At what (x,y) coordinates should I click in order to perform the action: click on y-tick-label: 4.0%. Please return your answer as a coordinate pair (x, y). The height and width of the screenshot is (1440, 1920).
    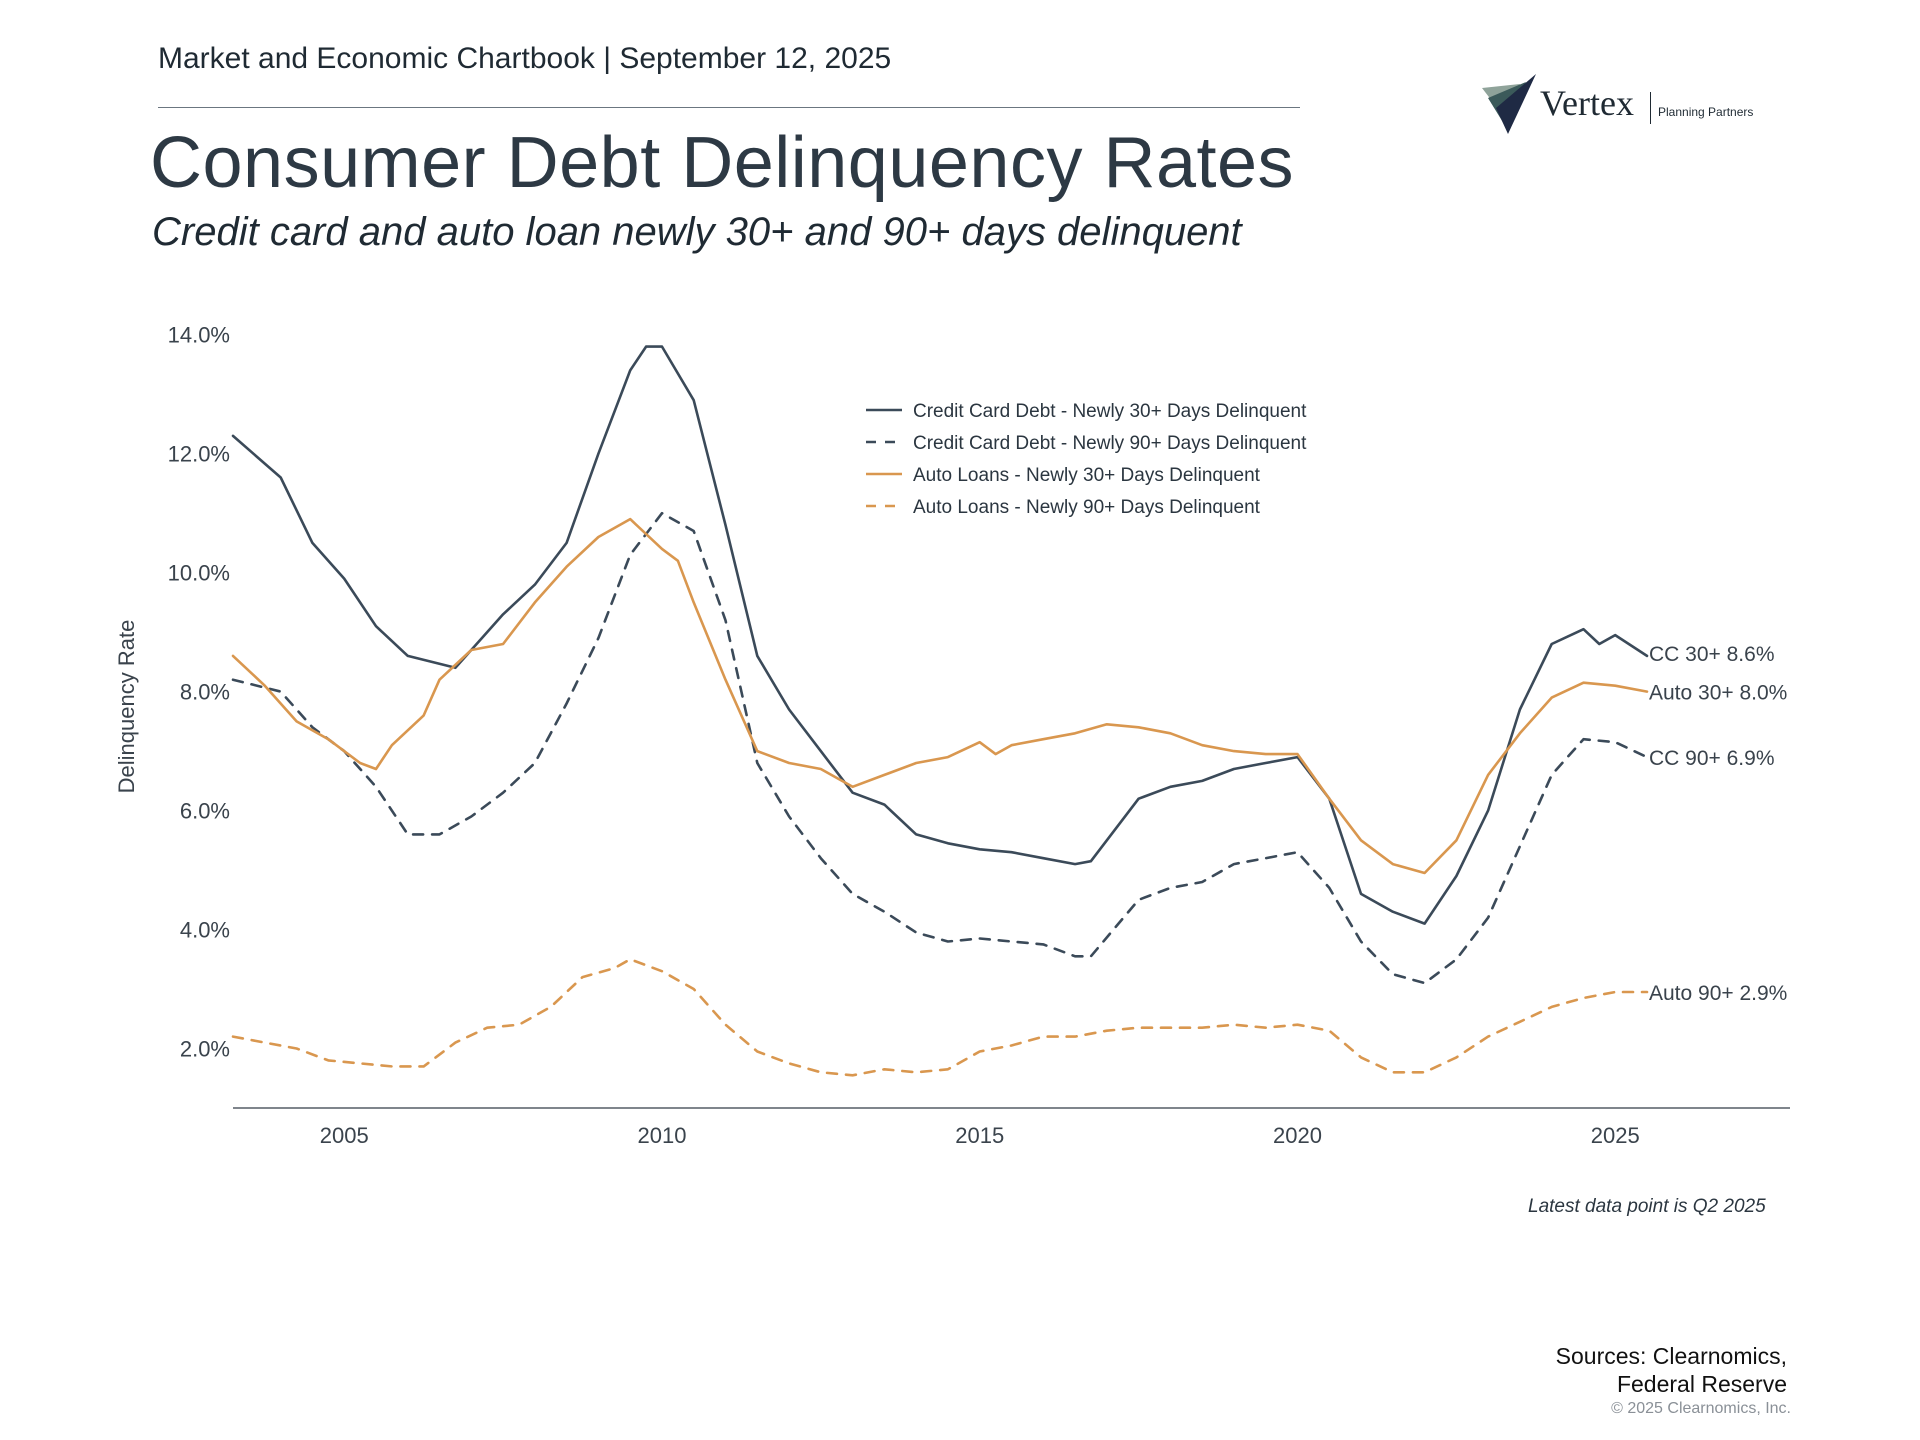
    Looking at the image, I should click on (205, 930).